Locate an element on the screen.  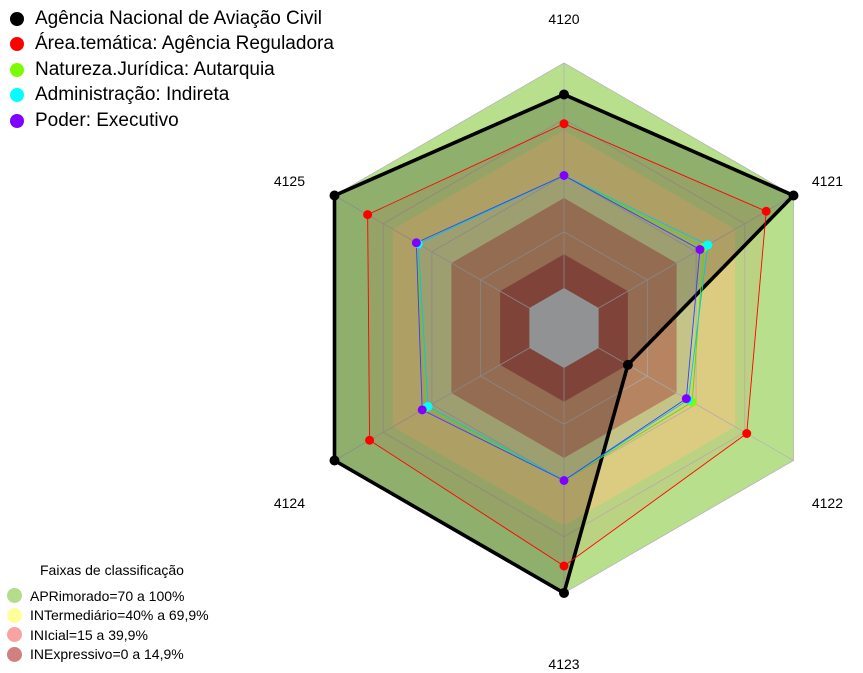
grid-spoke is located at coordinates (696, 252).